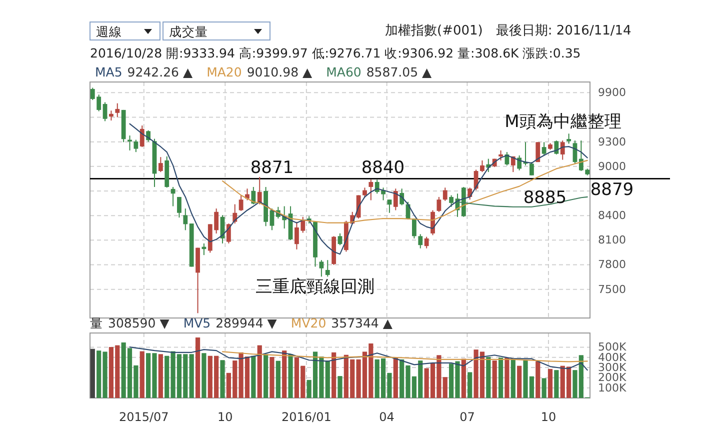 This screenshot has width=720, height=439. Describe the element at coordinates (108, 72) in the screenshot. I see `text: MA5` at that location.